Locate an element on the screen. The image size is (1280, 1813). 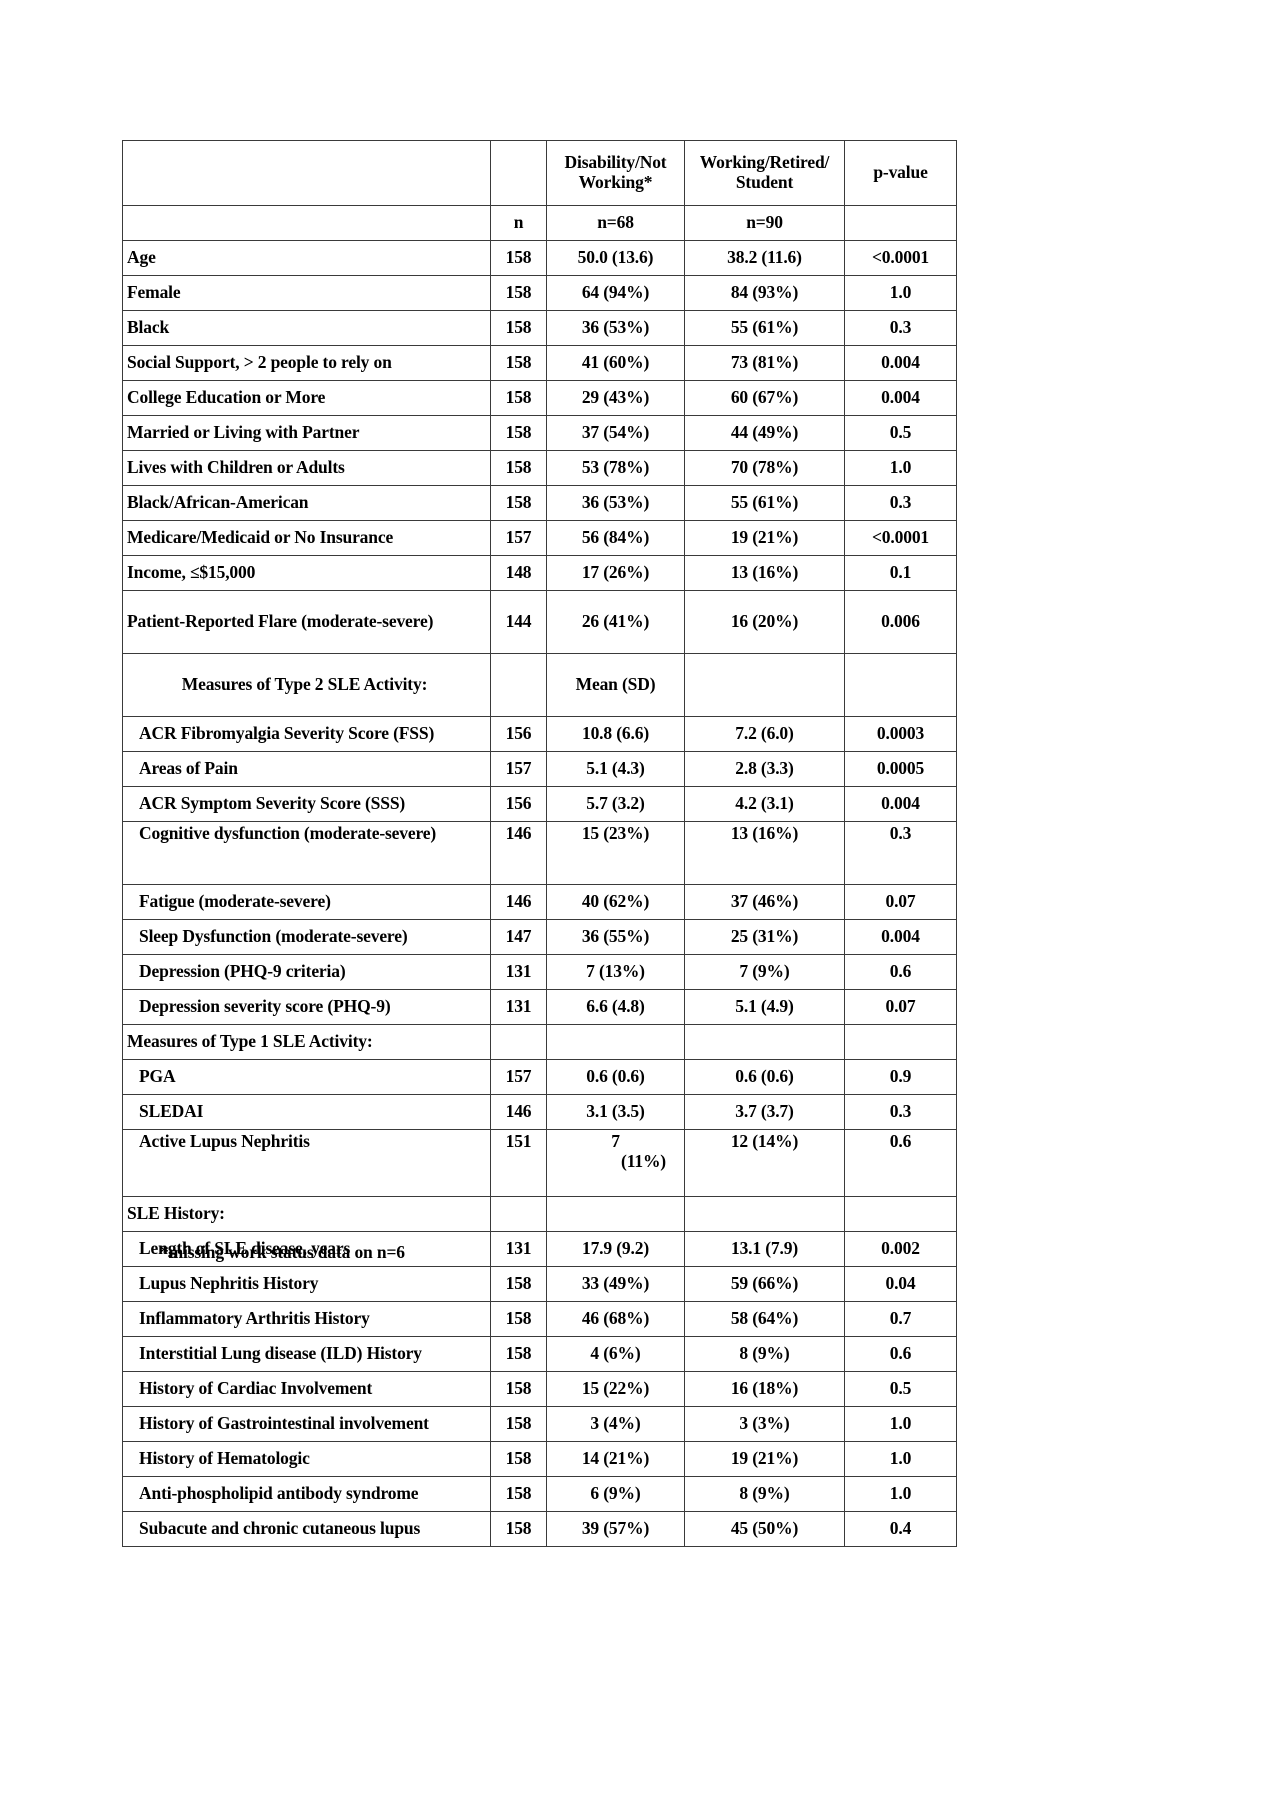
cell-disability-not-working: 3.1 (3.5) is located at coordinates (615, 1112).